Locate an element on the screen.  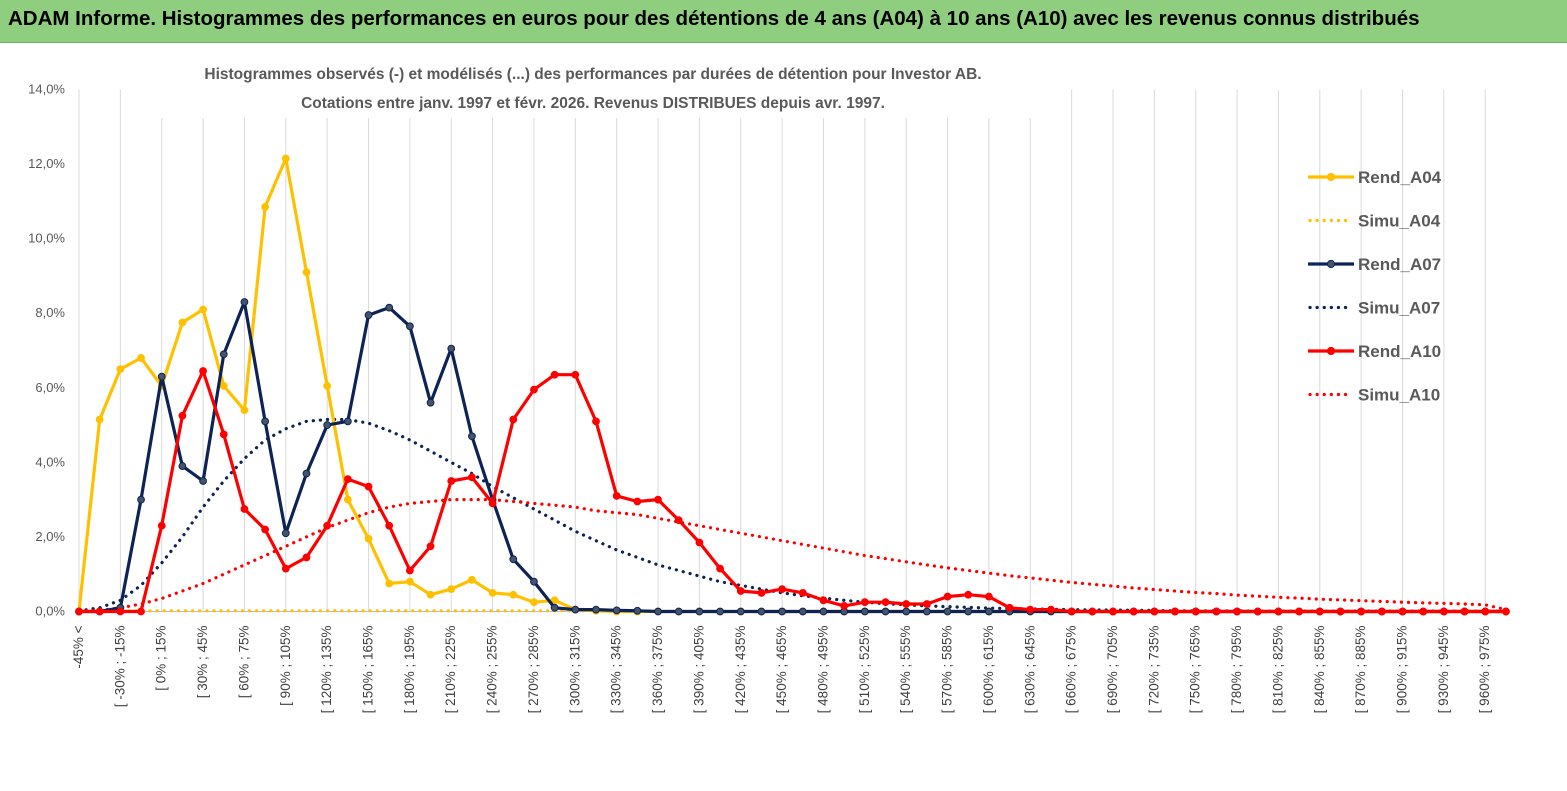
legend-label-Simu_A07: Simu_A07 is located at coordinates (1399, 308).